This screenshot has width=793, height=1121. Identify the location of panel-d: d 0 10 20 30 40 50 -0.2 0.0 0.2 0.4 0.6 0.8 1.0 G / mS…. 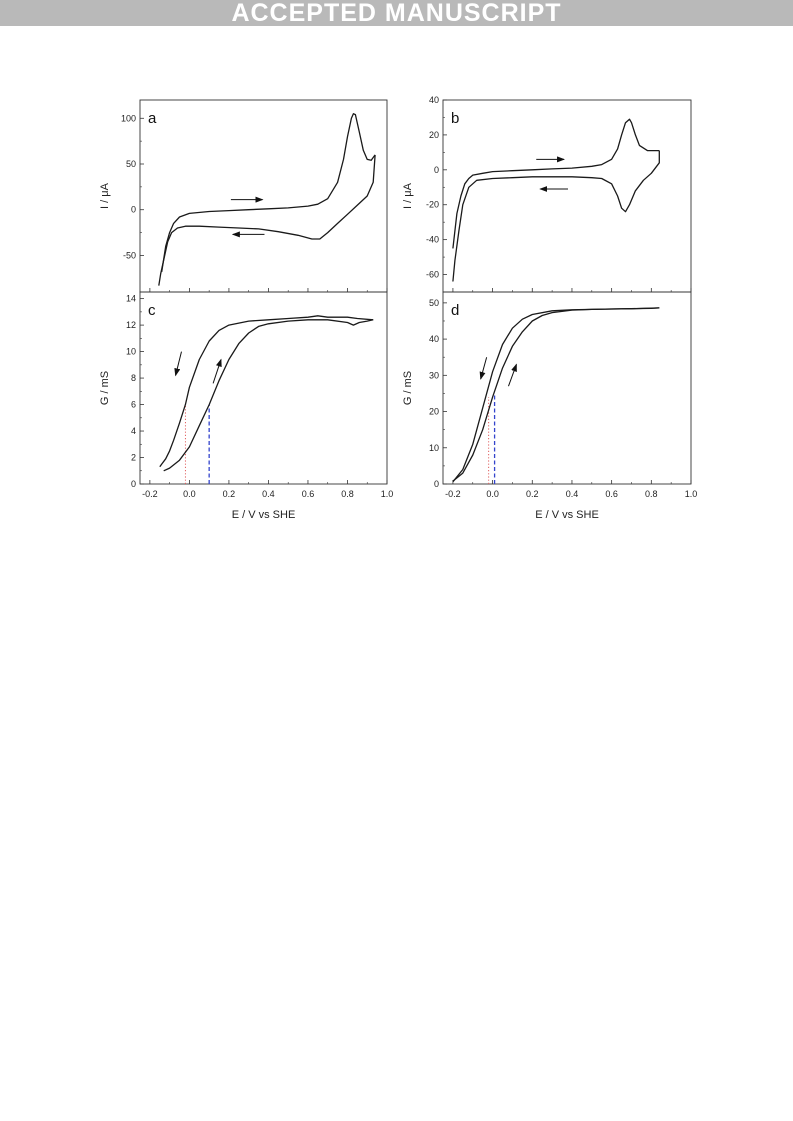
(550, 406).